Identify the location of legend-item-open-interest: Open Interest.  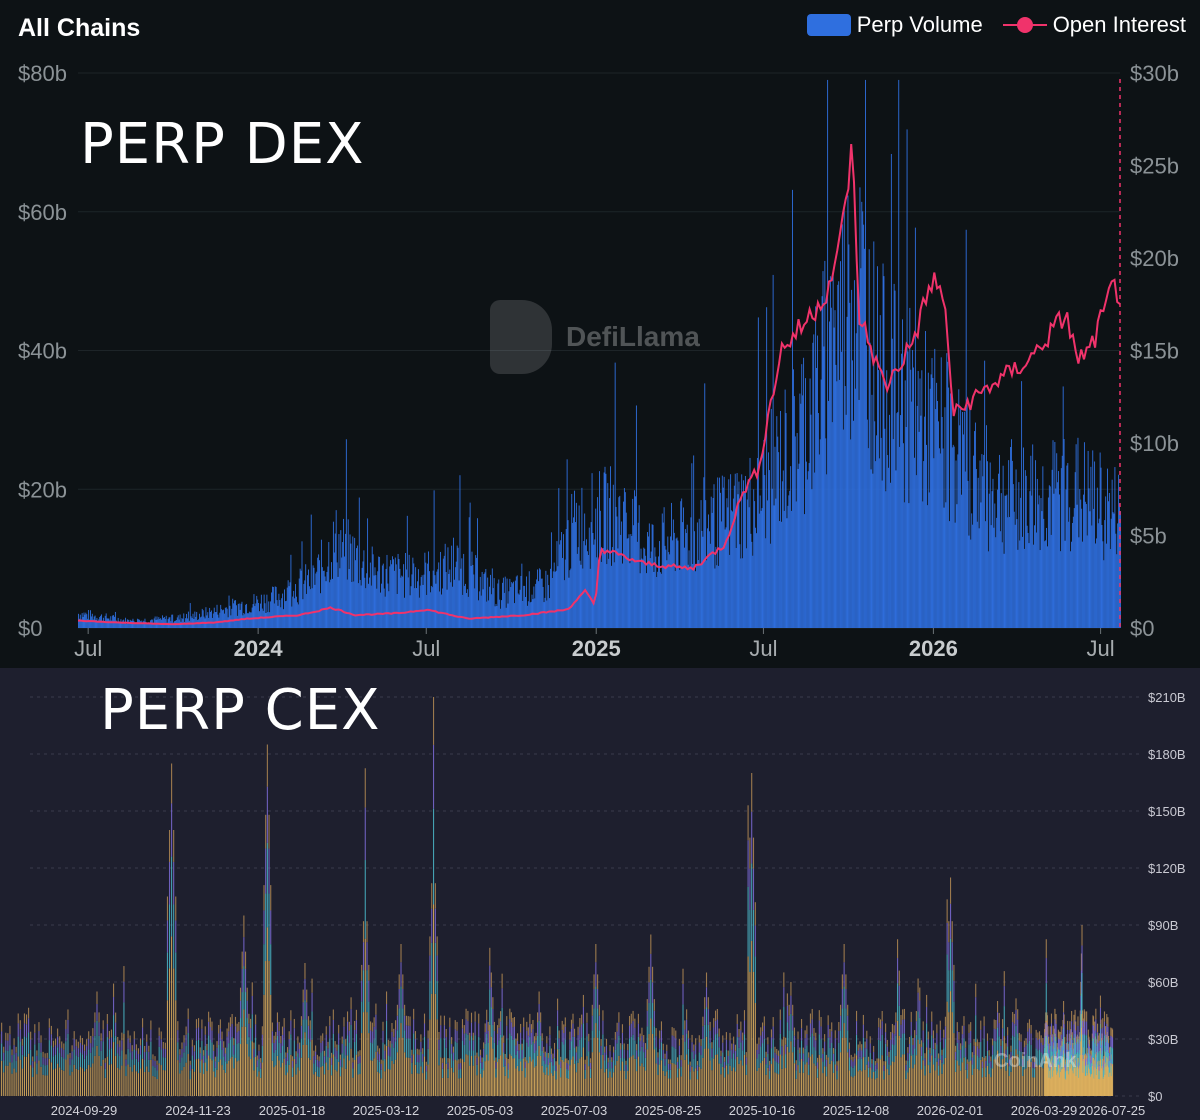
(1094, 25).